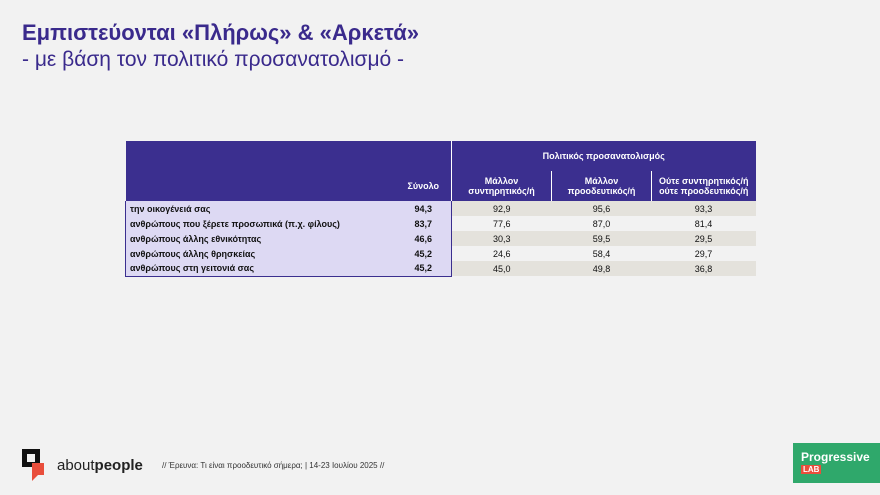 The image size is (880, 495). I want to click on row-c3: 29,5, so click(703, 238).